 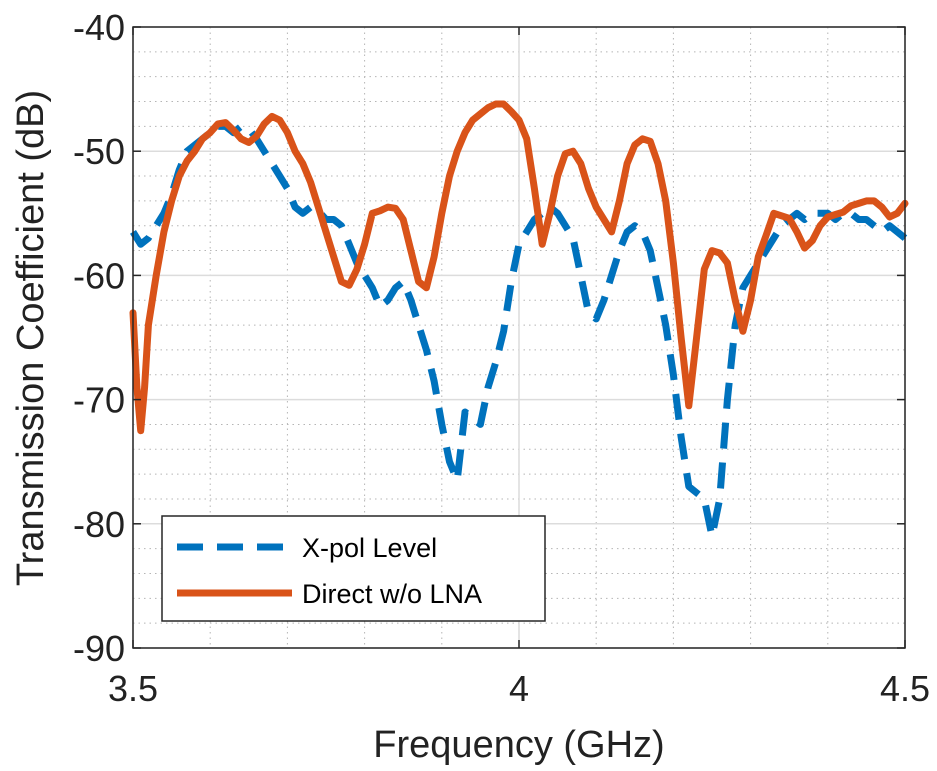 What do you see at coordinates (905, 688) in the screenshot?
I see `x-tick-label: 4.5` at bounding box center [905, 688].